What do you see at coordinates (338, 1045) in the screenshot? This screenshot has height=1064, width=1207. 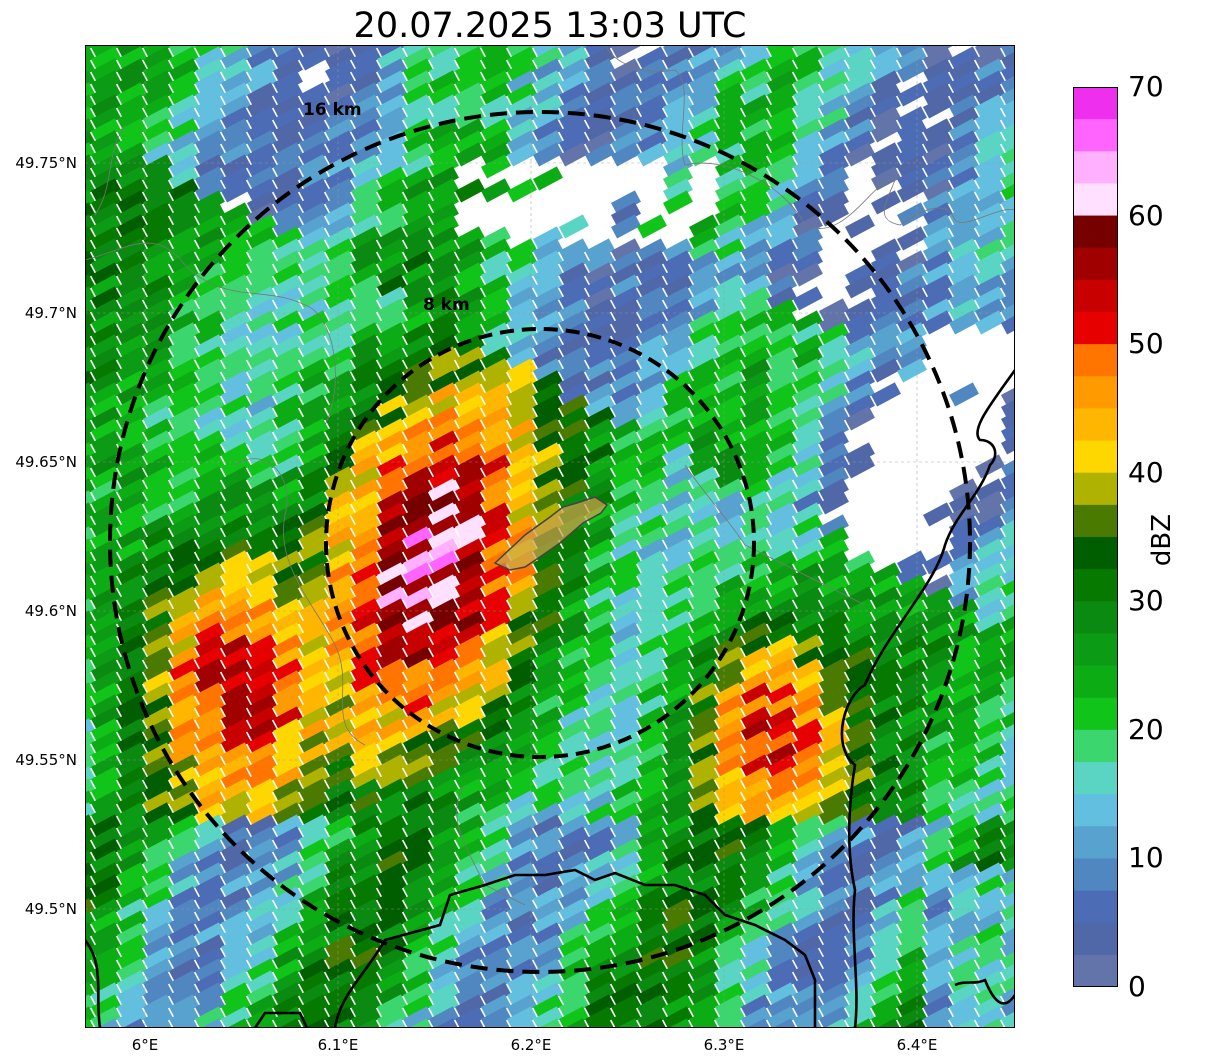 I see `lon-tick-label: 6.1°E` at bounding box center [338, 1045].